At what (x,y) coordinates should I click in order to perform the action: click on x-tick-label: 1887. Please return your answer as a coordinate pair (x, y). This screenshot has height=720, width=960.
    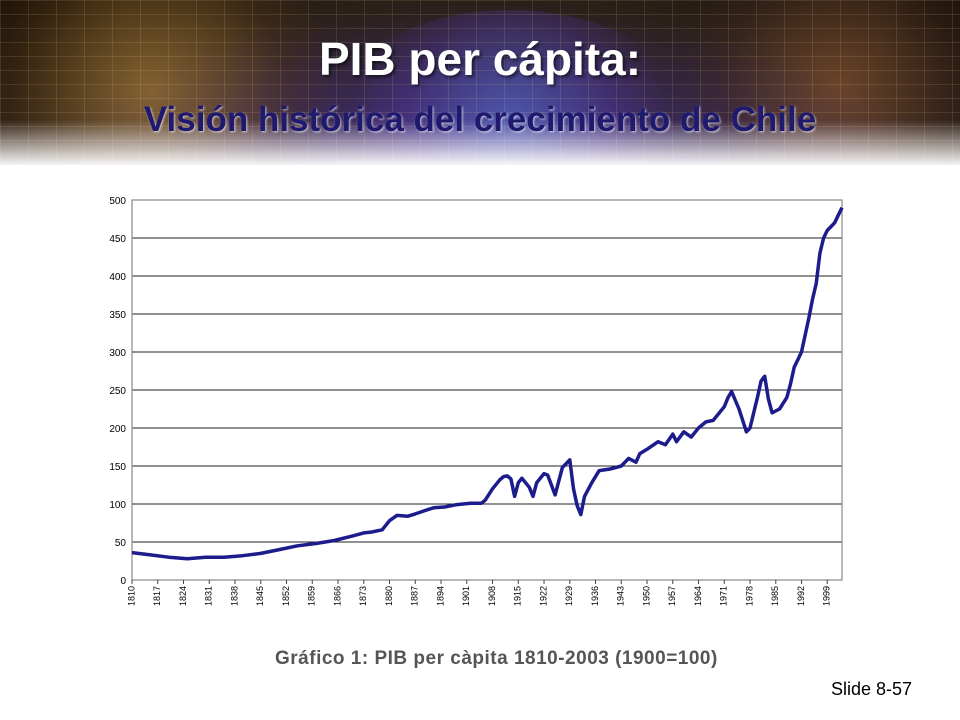
    Looking at the image, I should click on (415, 596).